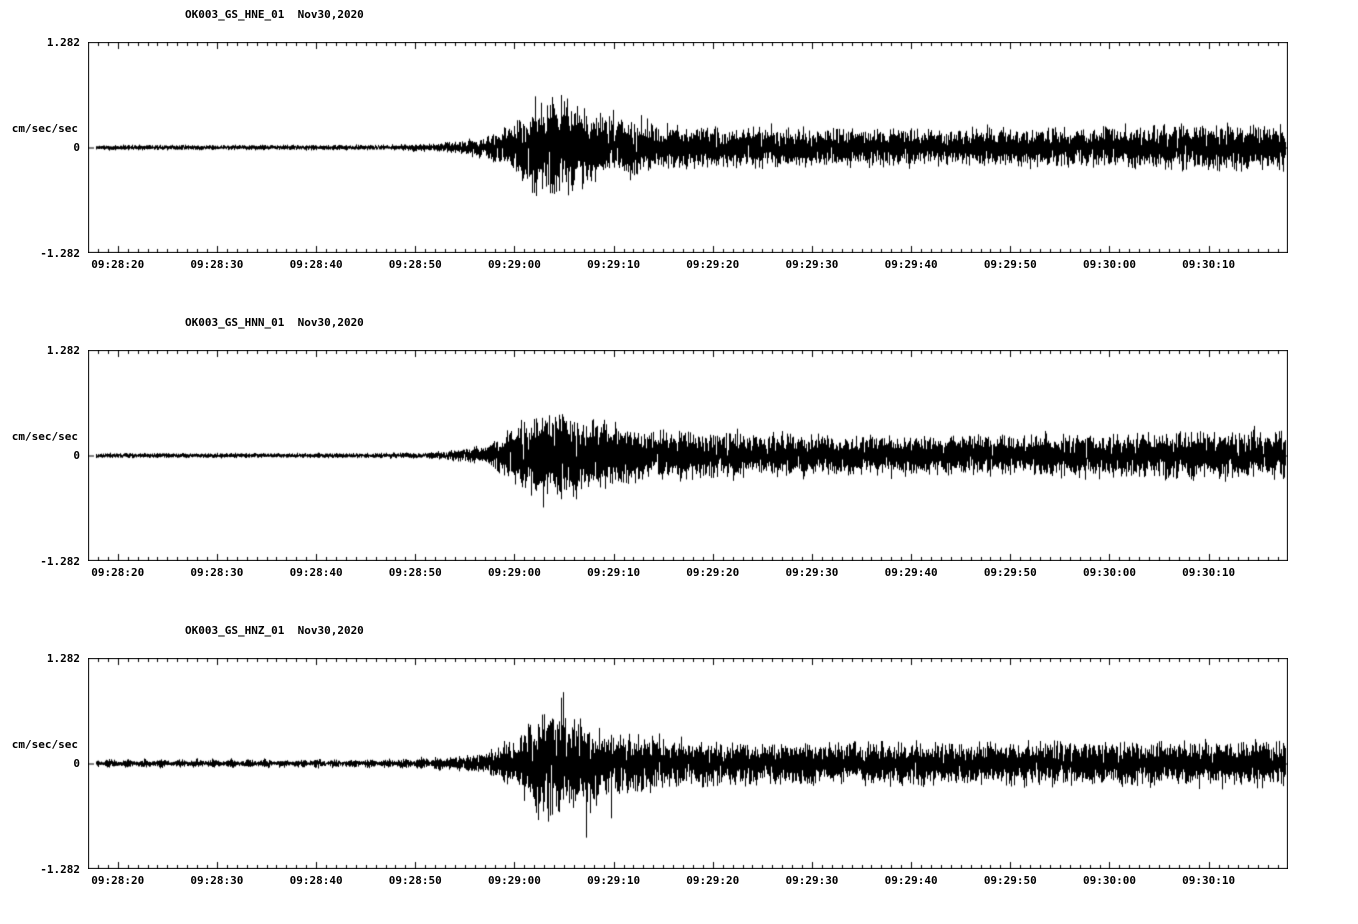  I want to click on chart-title: OK003_GS_HNZ_01 Nov30,2020, so click(274, 630).